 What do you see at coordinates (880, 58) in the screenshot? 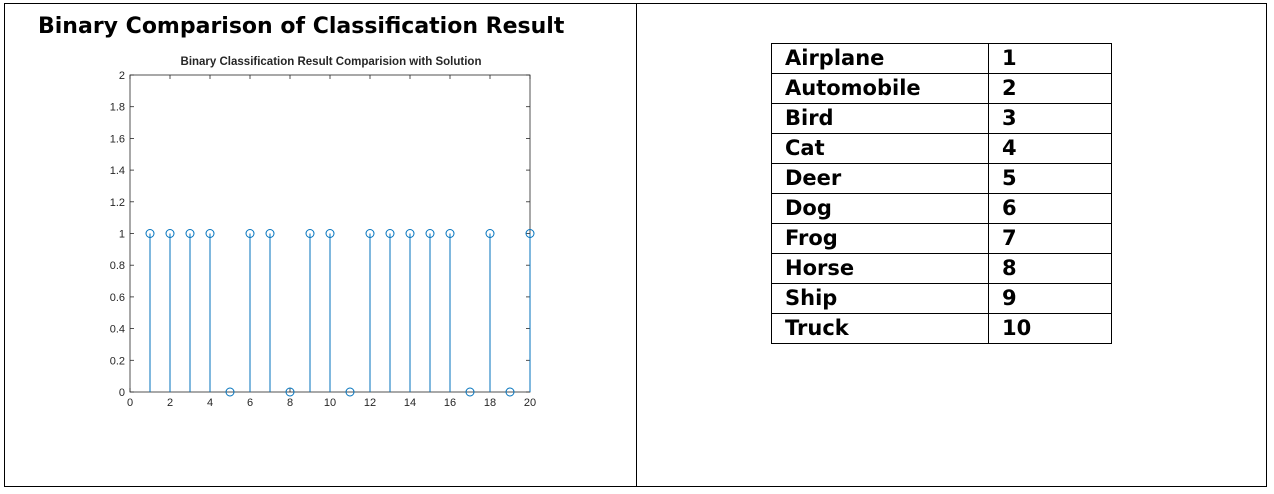
I see `class-name-cell: Airplane` at bounding box center [880, 58].